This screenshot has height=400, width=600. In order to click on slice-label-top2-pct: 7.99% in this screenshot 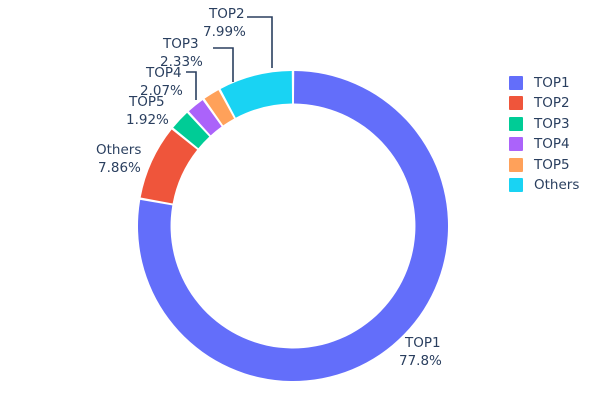, I will do `click(224, 32)`.